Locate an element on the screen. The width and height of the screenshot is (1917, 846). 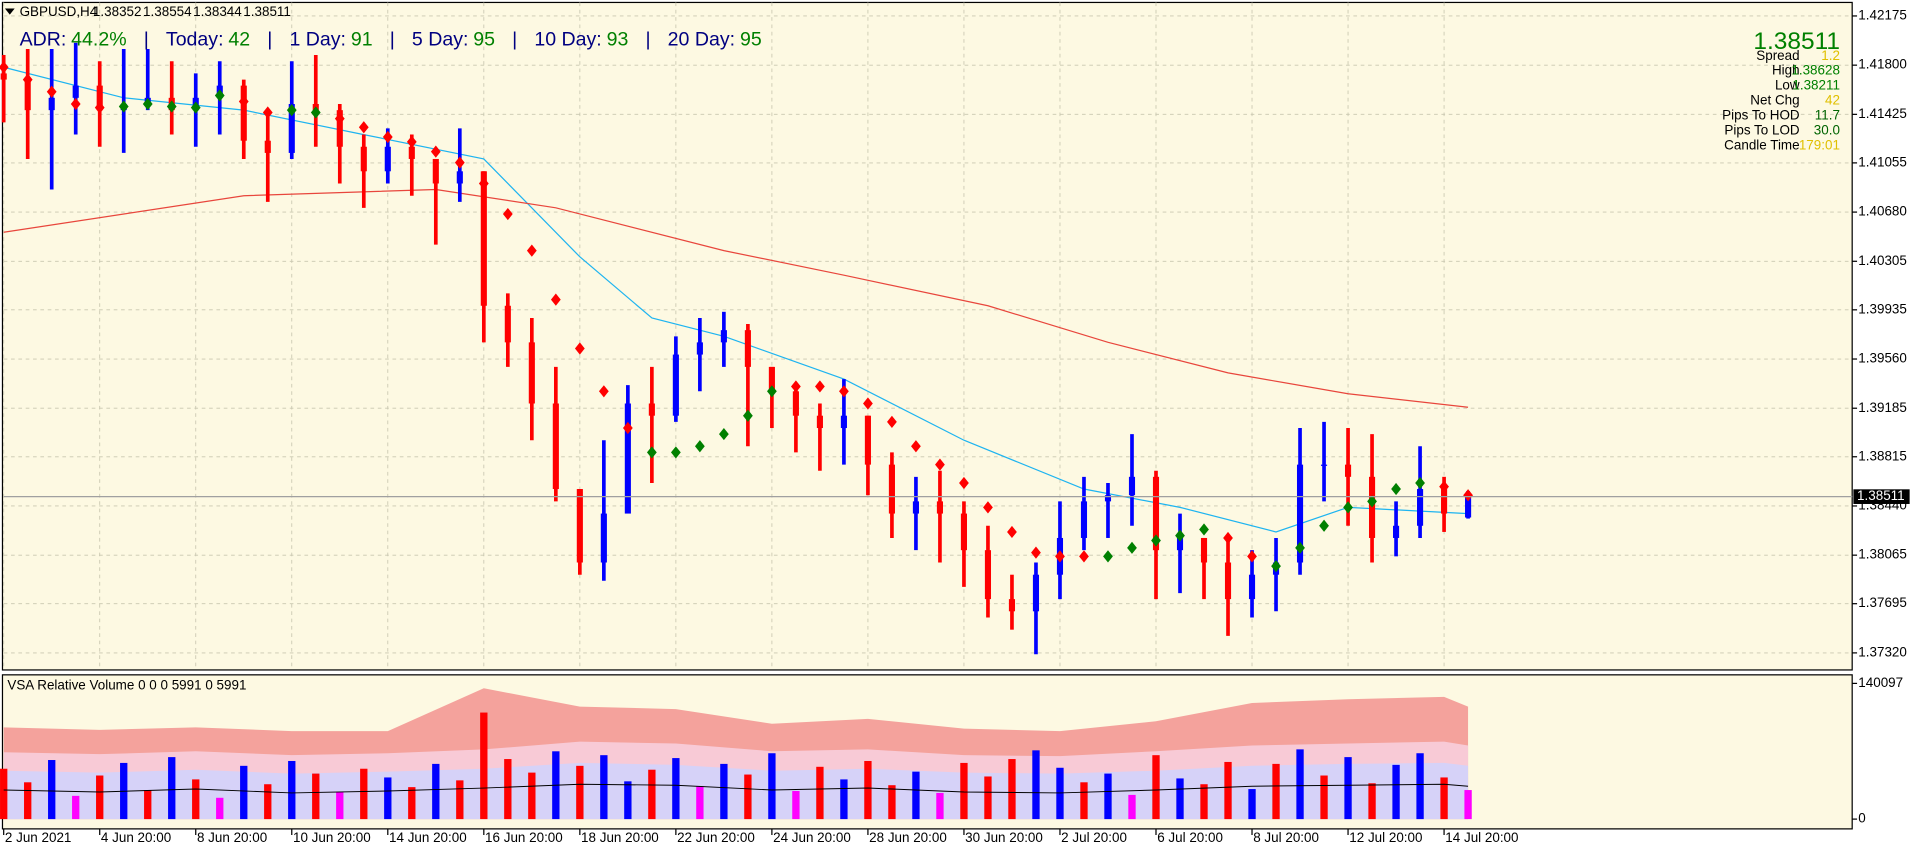
adr-value: 95 is located at coordinates (484, 40).